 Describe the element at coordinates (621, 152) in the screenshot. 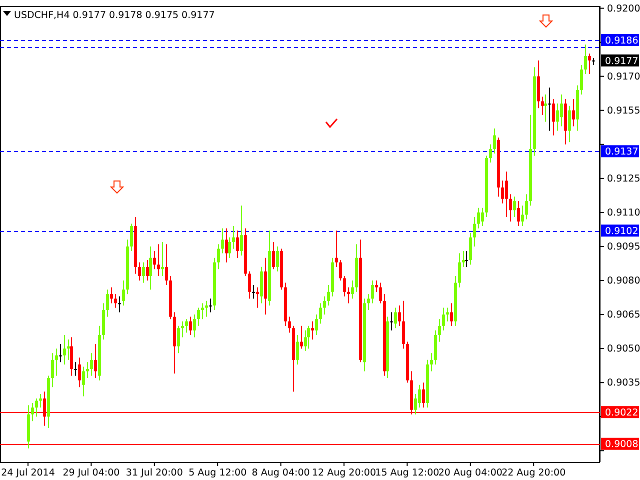

I see `ref-line-label: 0.9137` at that location.